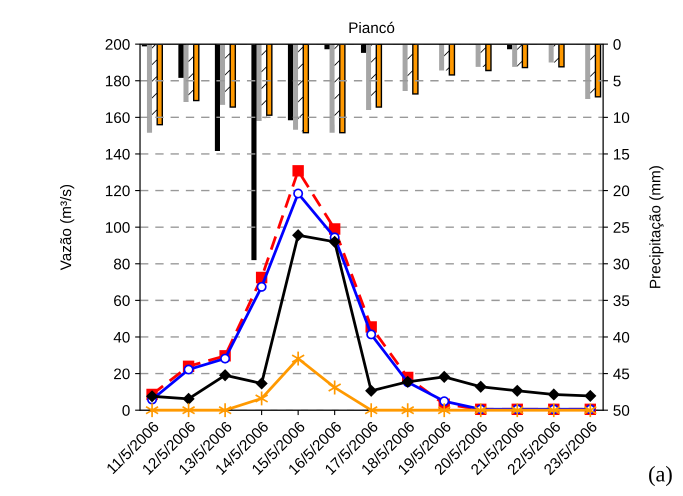 This screenshot has height=496, width=683. Describe the element at coordinates (656, 227) in the screenshot. I see `y2-axis-title: Precipitação (mm)` at that location.